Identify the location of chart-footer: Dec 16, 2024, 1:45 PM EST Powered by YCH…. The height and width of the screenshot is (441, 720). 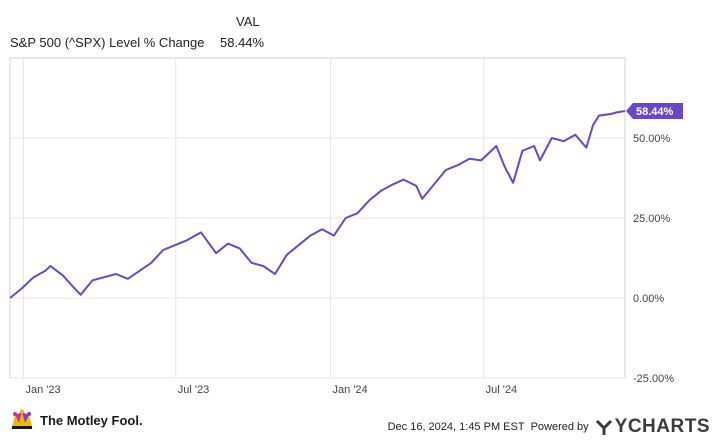
(549, 427).